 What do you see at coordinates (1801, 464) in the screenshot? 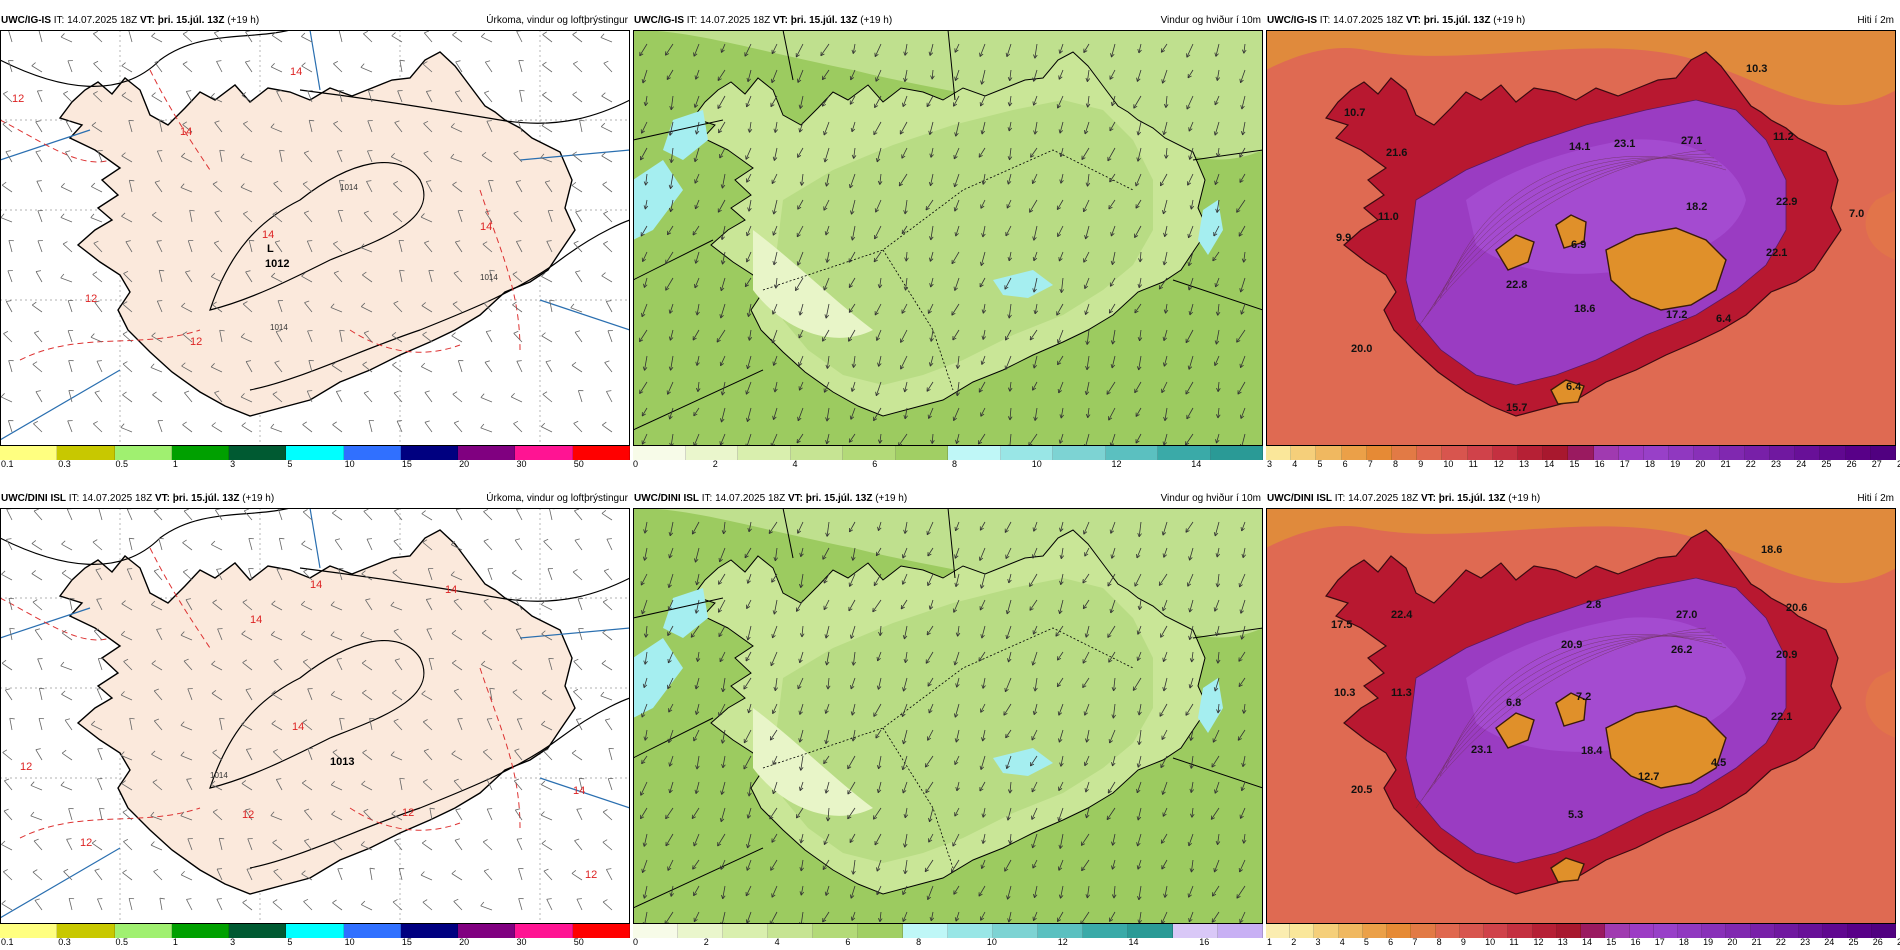
I see `legend-tick-label: 24` at bounding box center [1801, 464].